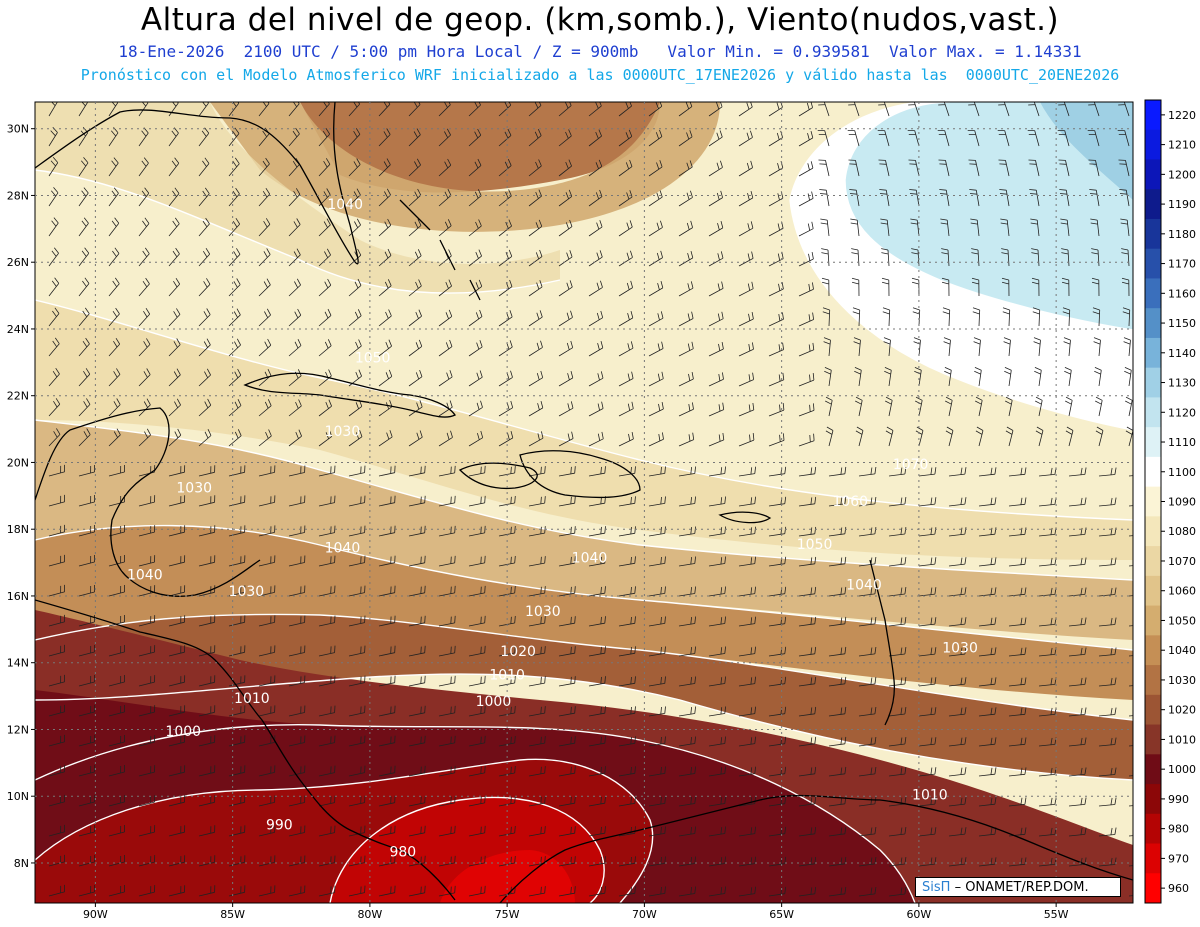 This screenshot has height=927, width=1200. What do you see at coordinates (518, 652) in the screenshot?
I see `contour-label: 1020` at bounding box center [518, 652].